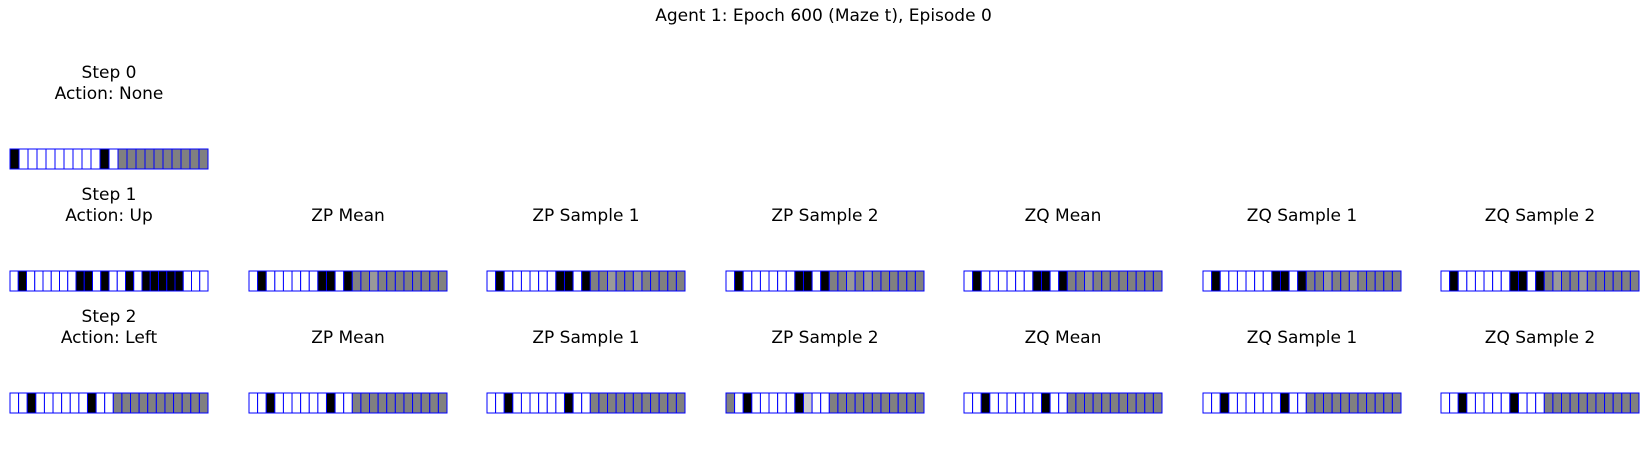 This screenshot has height=465, width=1647. I want to click on figure-title: Agent 1: Epoch 600 (Maze t), Episode 0, so click(823, 16).